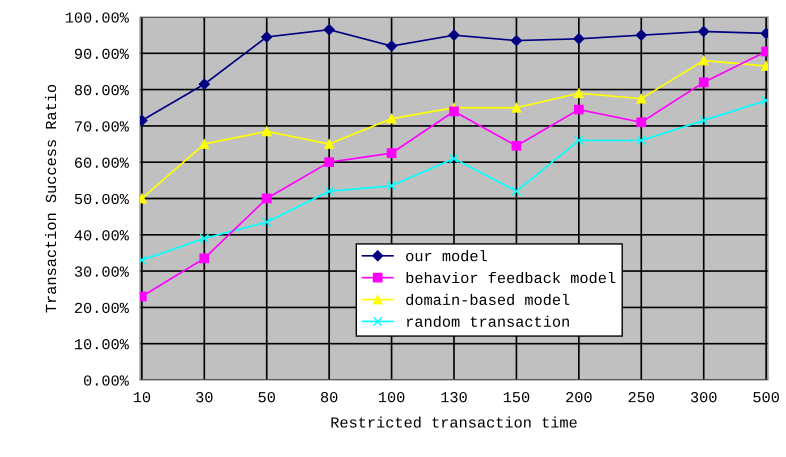 The image size is (786, 457). I want to click on y-tick-label: 90.00%, so click(101, 53).